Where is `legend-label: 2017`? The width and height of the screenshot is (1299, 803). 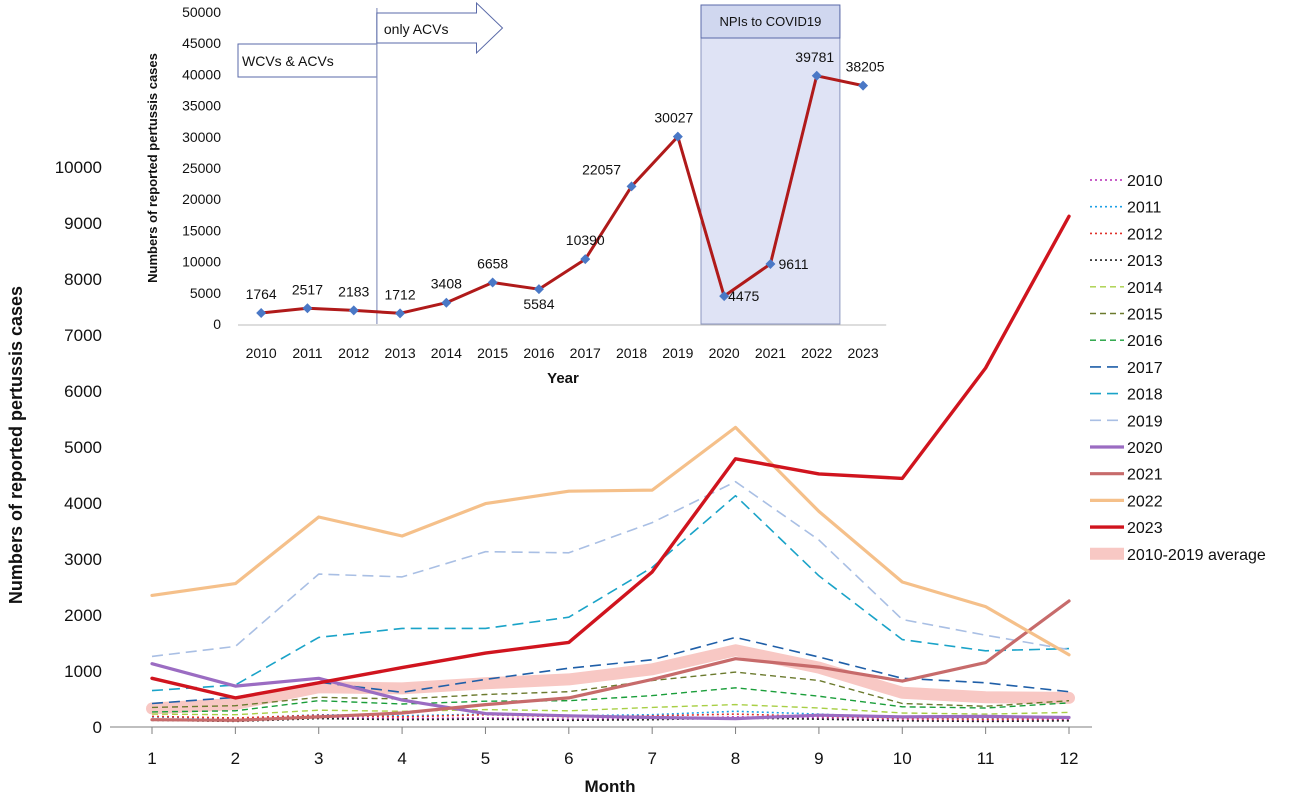
legend-label: 2017 is located at coordinates (1145, 368).